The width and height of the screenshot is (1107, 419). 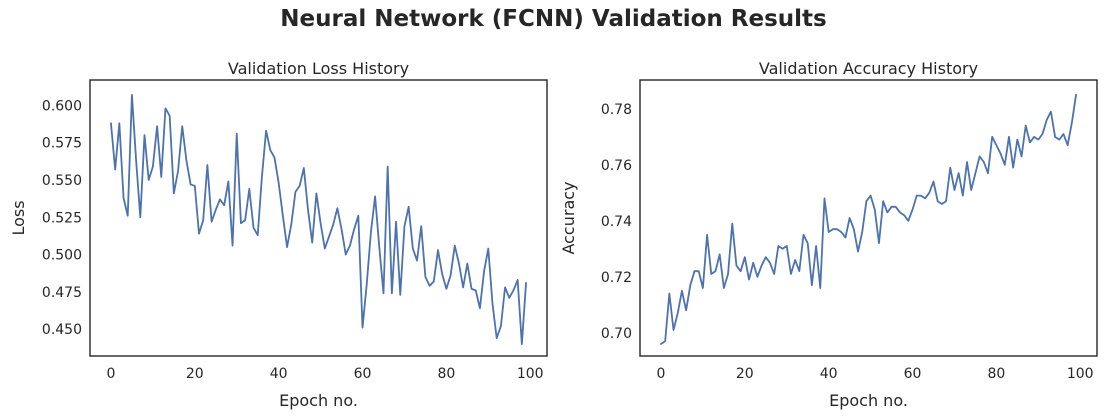 What do you see at coordinates (616, 278) in the screenshot?
I see `accuracy-y-tick-label: 0.72` at bounding box center [616, 278].